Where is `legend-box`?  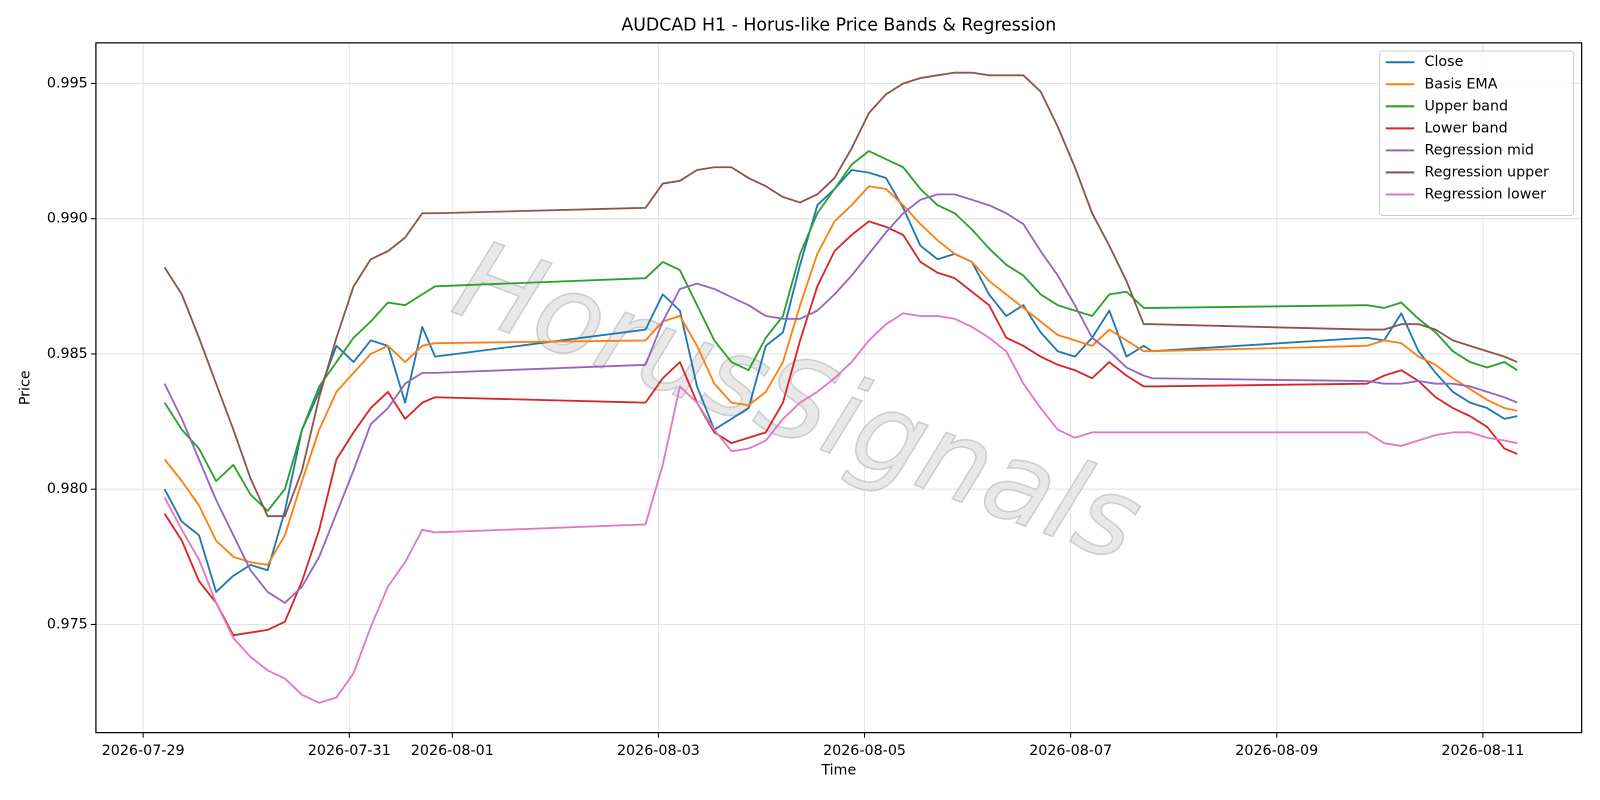
legend-box is located at coordinates (1476, 133).